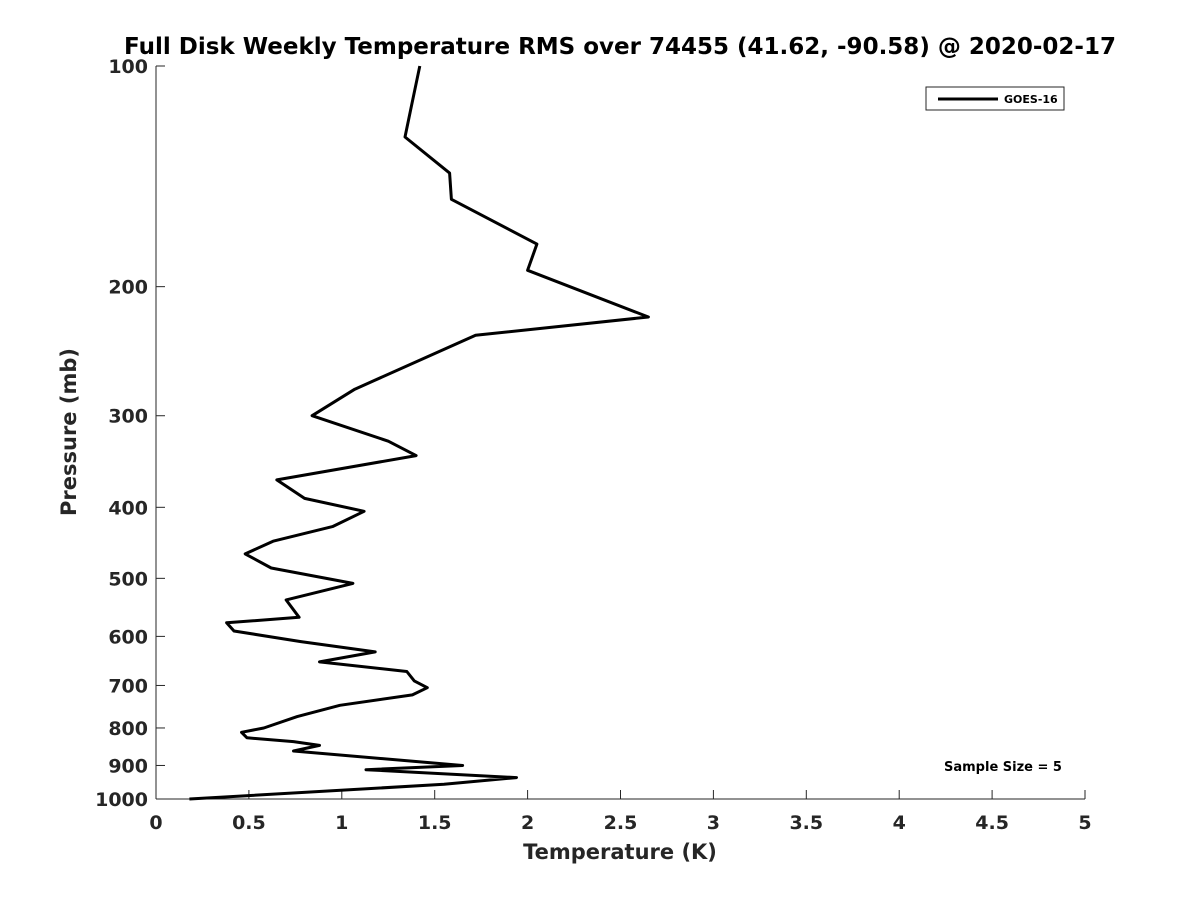 The image size is (1200, 900). I want to click on y-tick-label: 900, so click(128, 766).